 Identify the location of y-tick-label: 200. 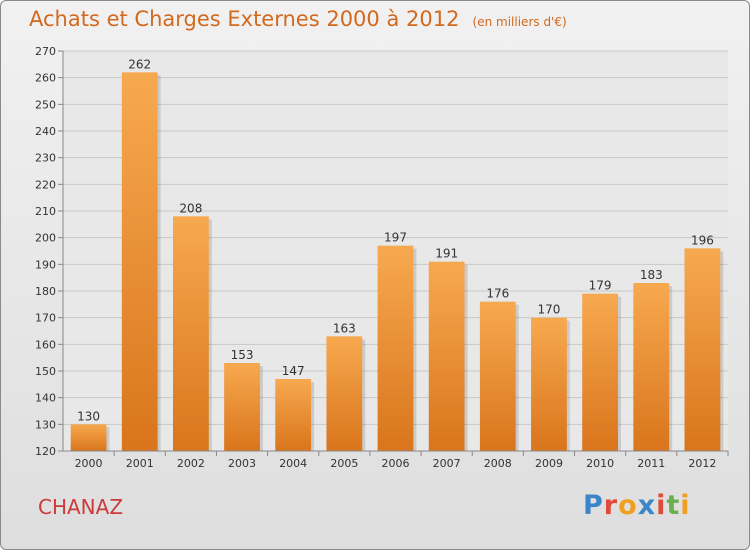
(45, 238).